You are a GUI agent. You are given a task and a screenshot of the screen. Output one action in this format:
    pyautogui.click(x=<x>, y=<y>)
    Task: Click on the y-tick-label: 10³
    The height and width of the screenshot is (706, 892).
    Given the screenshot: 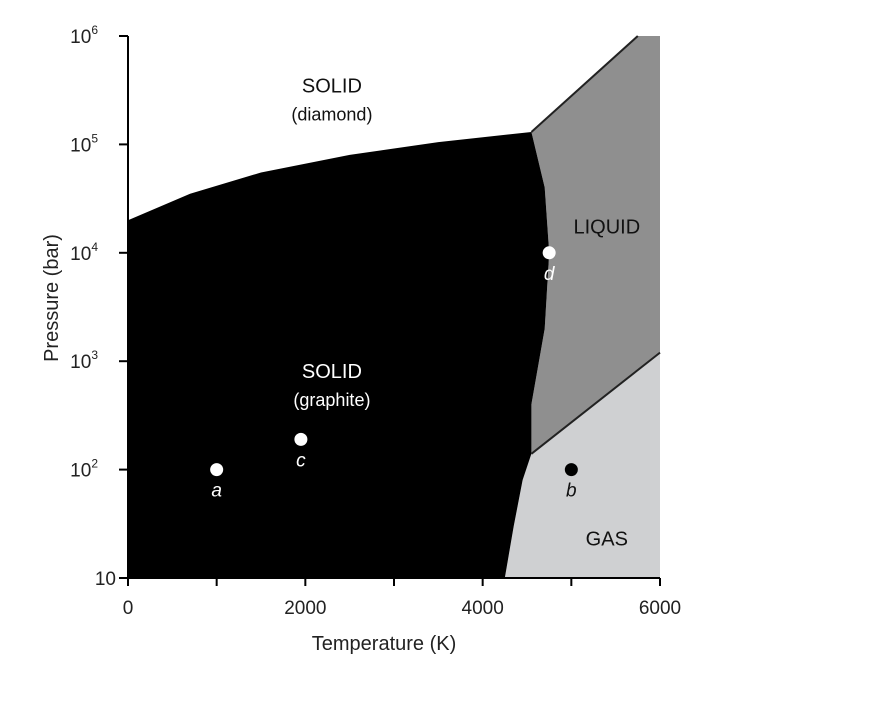 What is the action you would take?
    pyautogui.click(x=84, y=360)
    